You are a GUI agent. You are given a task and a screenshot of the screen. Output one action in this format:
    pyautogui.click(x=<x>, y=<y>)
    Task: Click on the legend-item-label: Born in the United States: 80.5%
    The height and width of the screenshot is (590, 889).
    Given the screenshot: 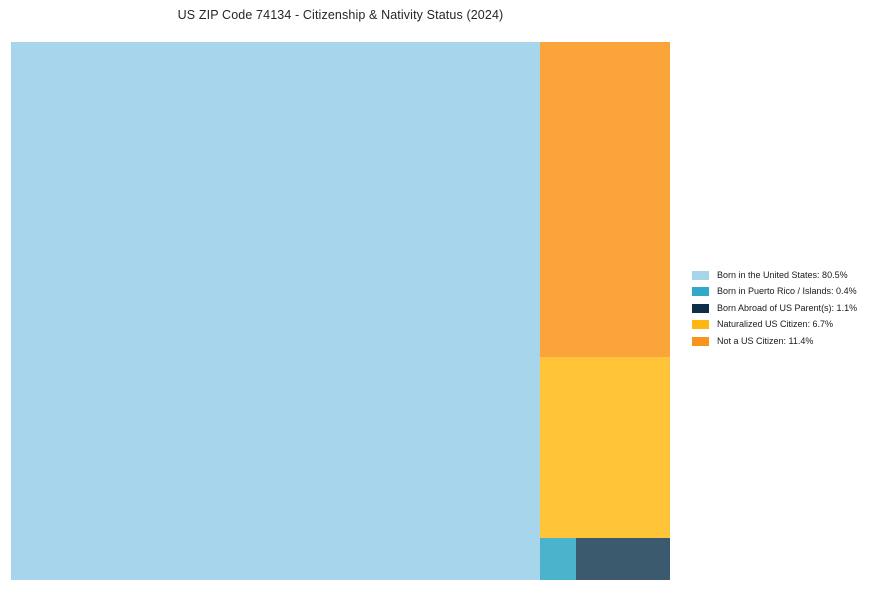 What is the action you would take?
    pyautogui.click(x=782, y=274)
    